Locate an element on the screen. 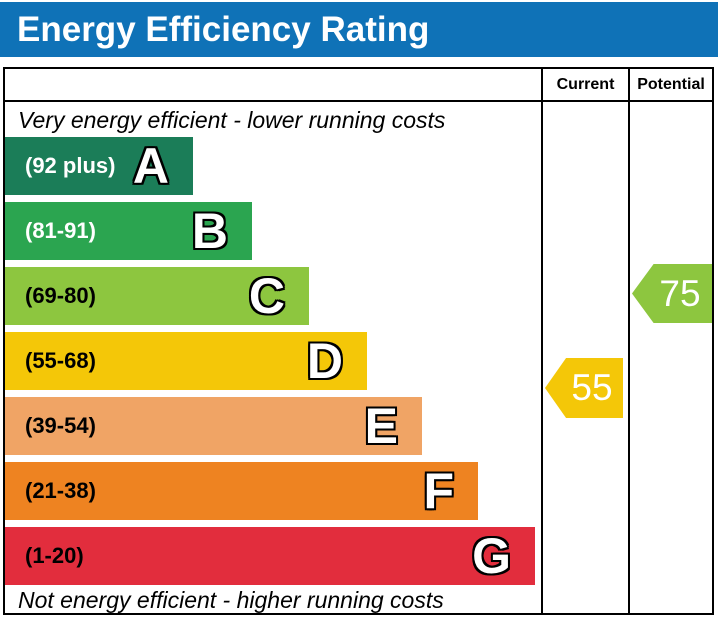 Image resolution: width=718 pixels, height=619 pixels. current-rating-value: 55 is located at coordinates (592, 387).